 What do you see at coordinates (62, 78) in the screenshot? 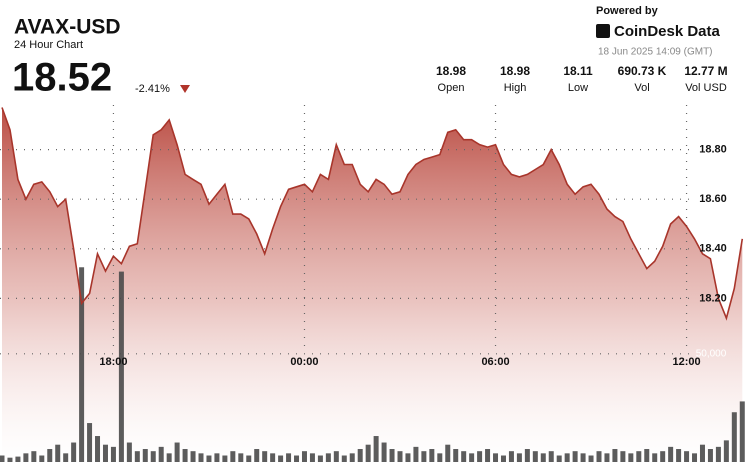
I see `price: 18.52` at bounding box center [62, 78].